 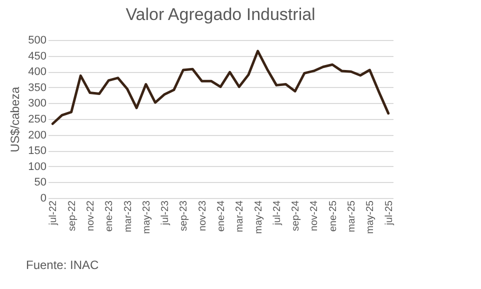 I want to click on x-tick-label: may-23, so click(x=146, y=217).